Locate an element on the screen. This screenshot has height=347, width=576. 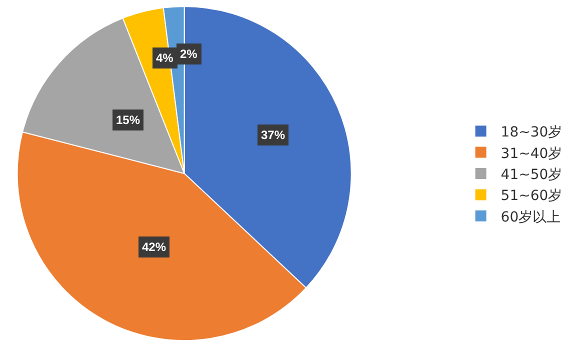
legend-label: 41~50岁 is located at coordinates (531, 174).